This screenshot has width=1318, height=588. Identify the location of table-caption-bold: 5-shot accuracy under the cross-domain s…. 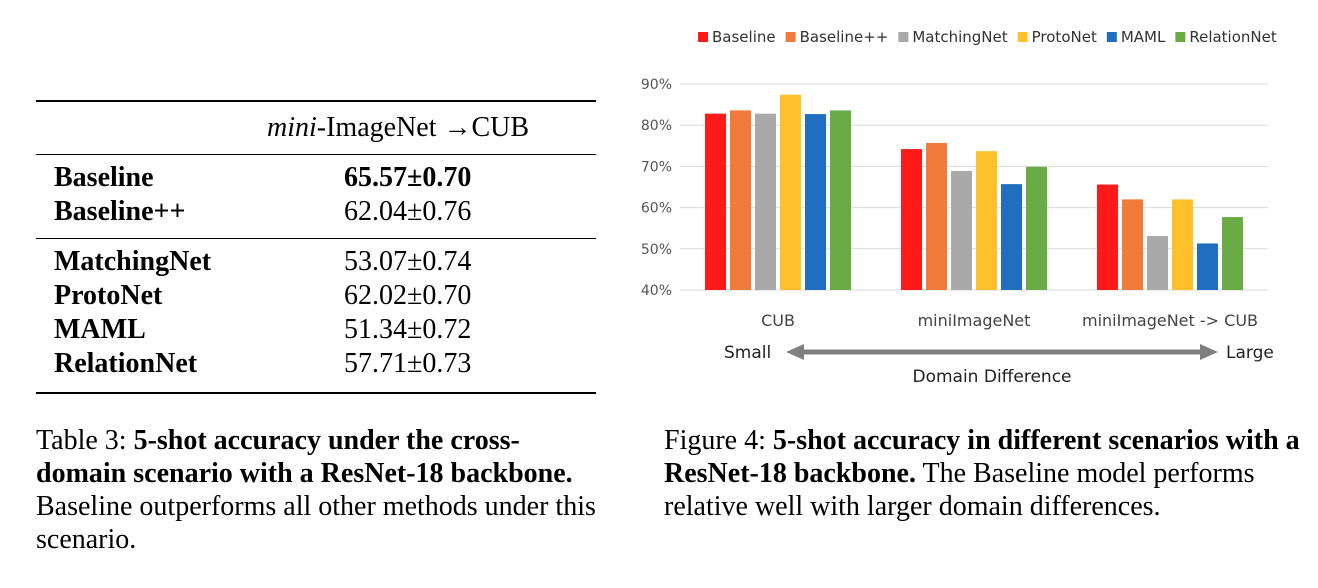
(304, 457).